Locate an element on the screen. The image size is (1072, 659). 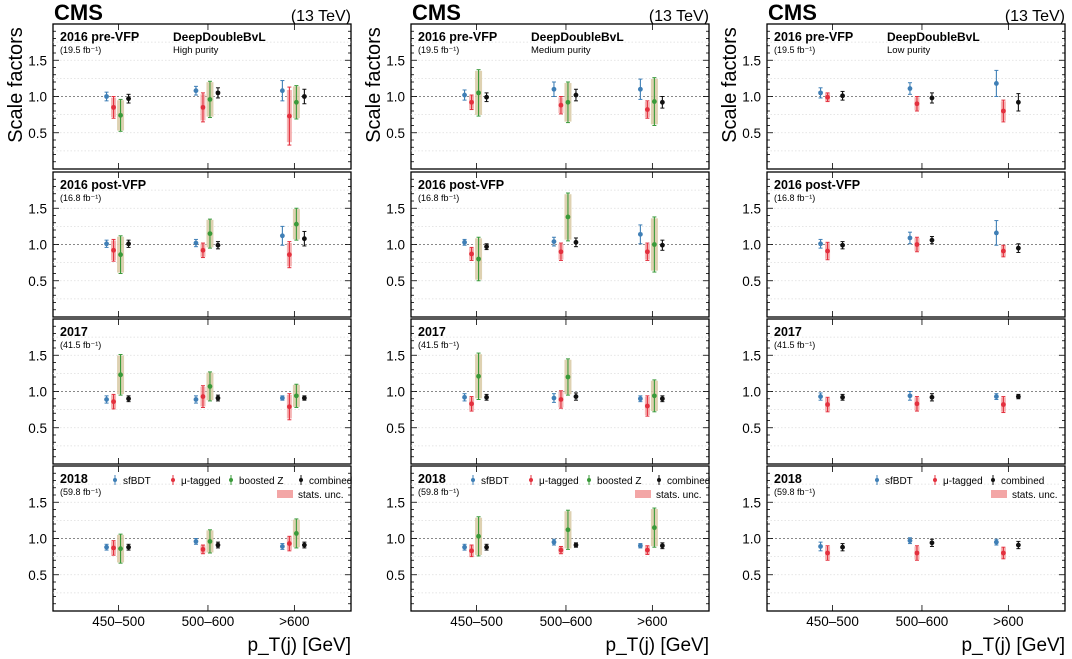
legend-label-sfbdt: sfBDT is located at coordinates (899, 481).